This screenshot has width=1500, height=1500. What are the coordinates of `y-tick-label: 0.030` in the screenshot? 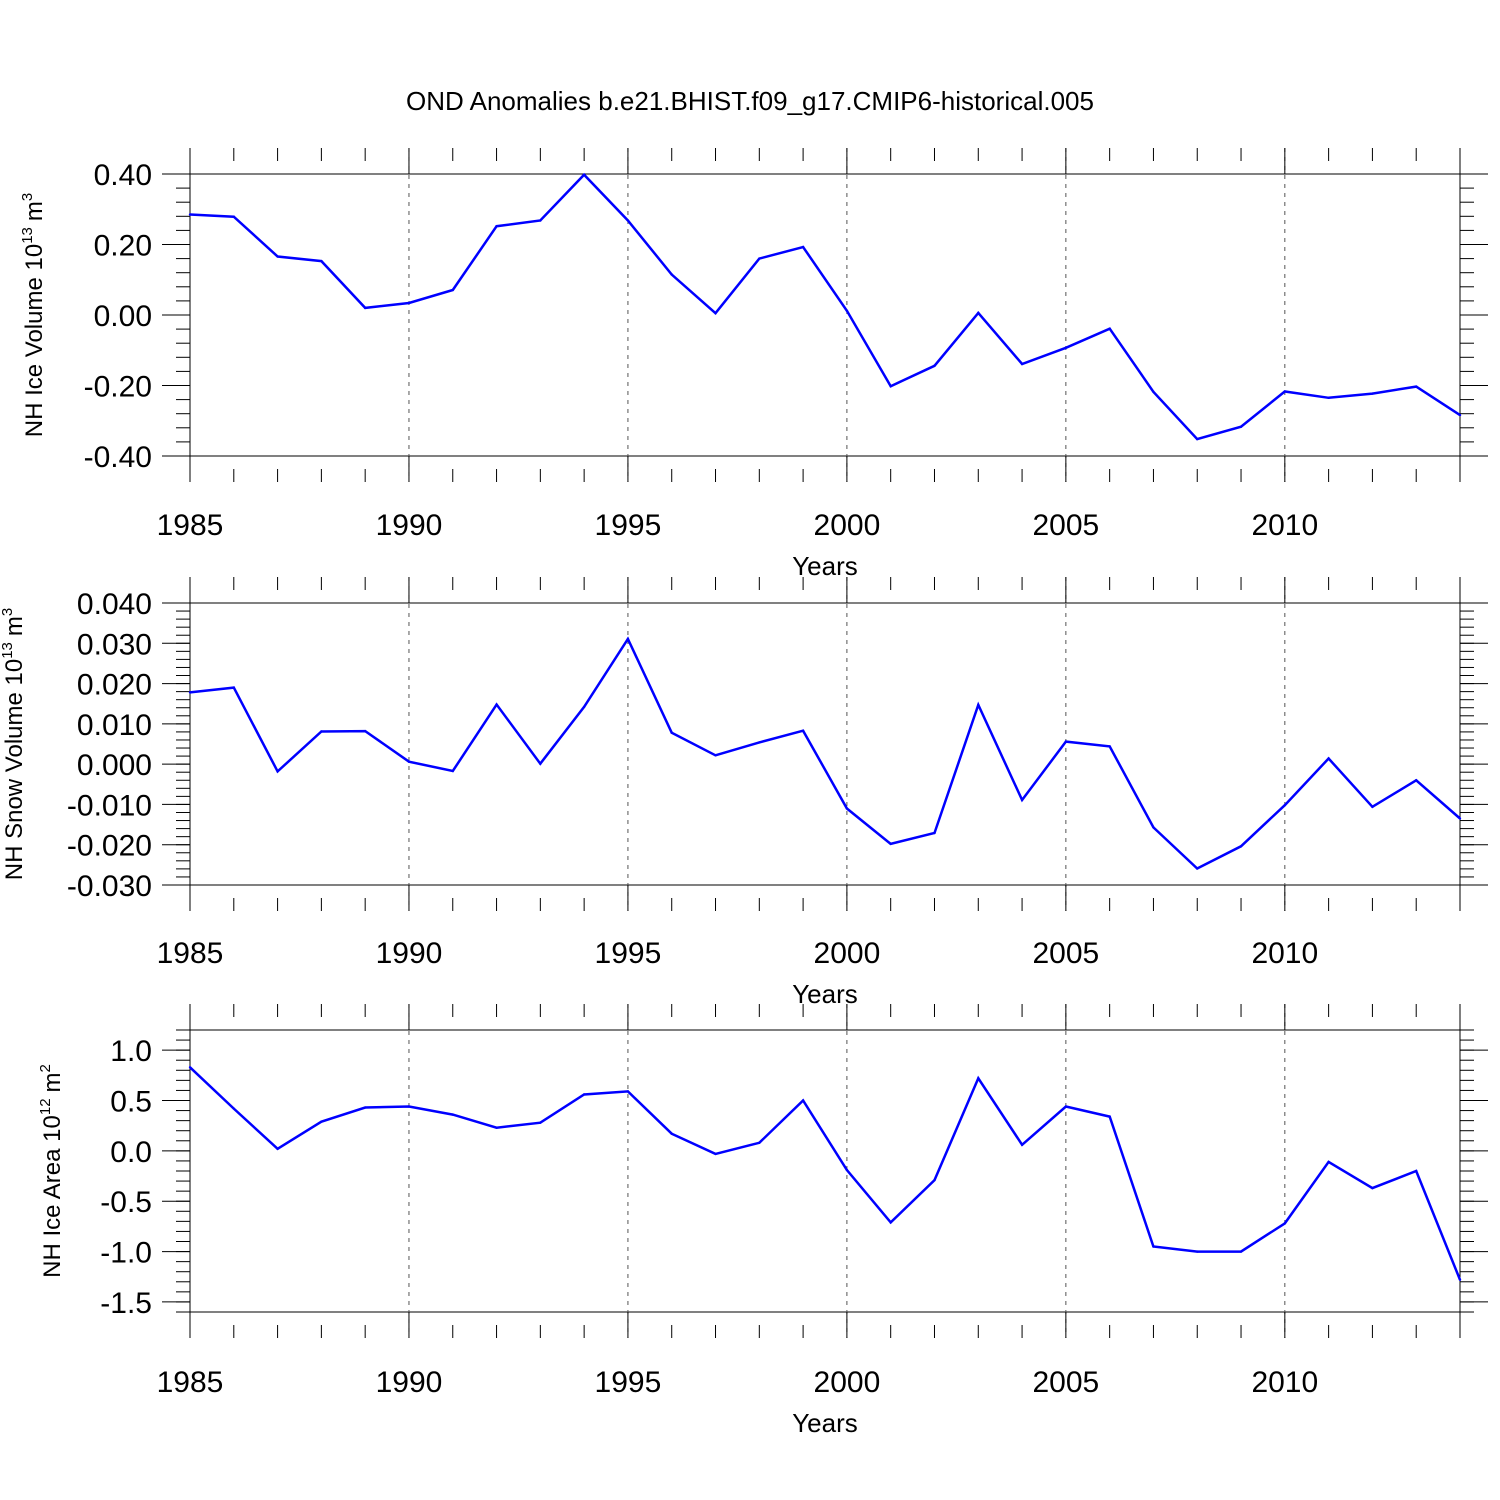 It's located at (114, 644).